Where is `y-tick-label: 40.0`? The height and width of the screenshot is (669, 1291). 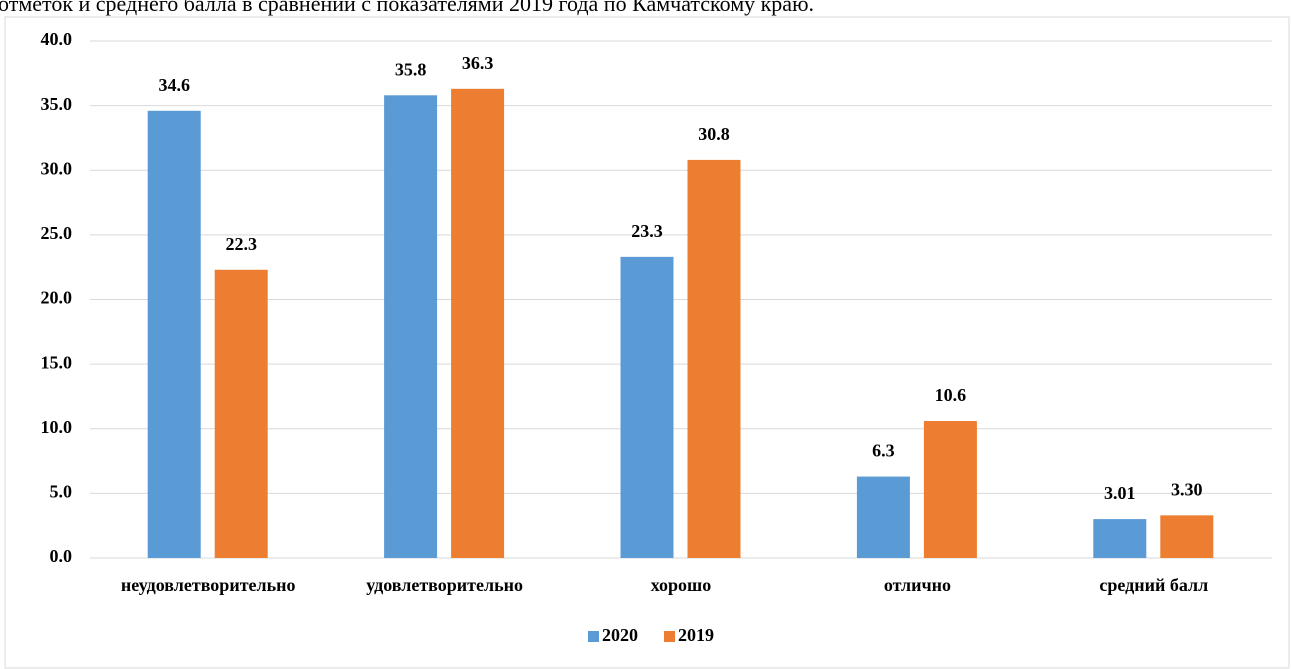 y-tick-label: 40.0 is located at coordinates (57, 39).